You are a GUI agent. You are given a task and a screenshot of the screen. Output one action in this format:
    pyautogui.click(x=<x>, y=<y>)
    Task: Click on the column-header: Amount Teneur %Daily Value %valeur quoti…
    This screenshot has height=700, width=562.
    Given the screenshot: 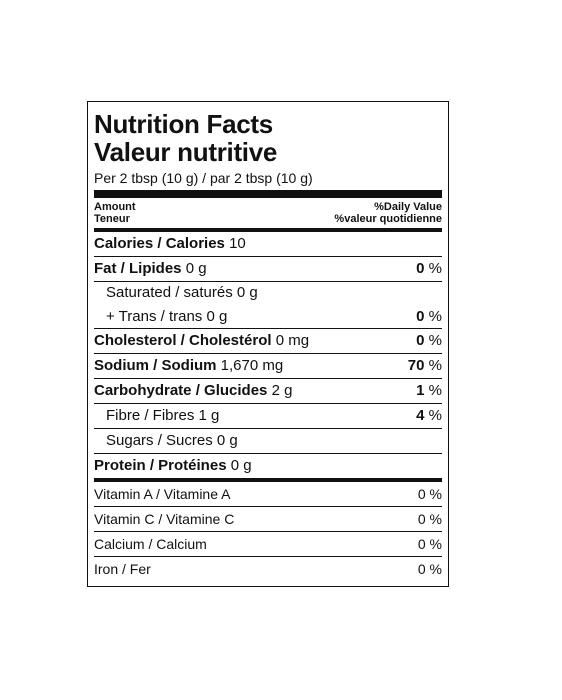 What is the action you would take?
    pyautogui.click(x=268, y=213)
    